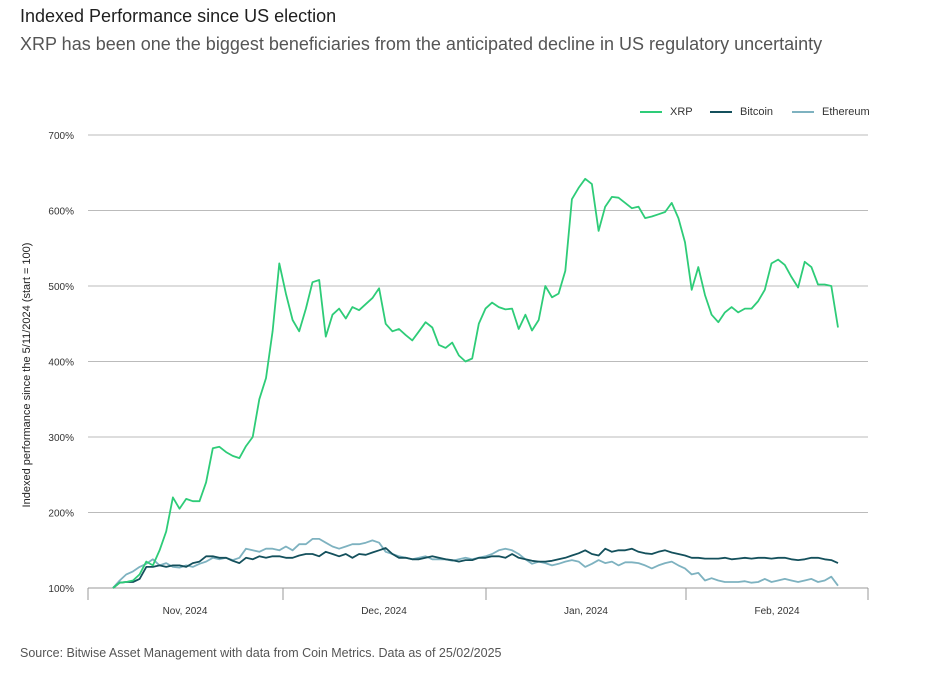 This screenshot has width=951, height=675. What do you see at coordinates (803, 112) in the screenshot?
I see `legend-swatch-ethereum` at bounding box center [803, 112].